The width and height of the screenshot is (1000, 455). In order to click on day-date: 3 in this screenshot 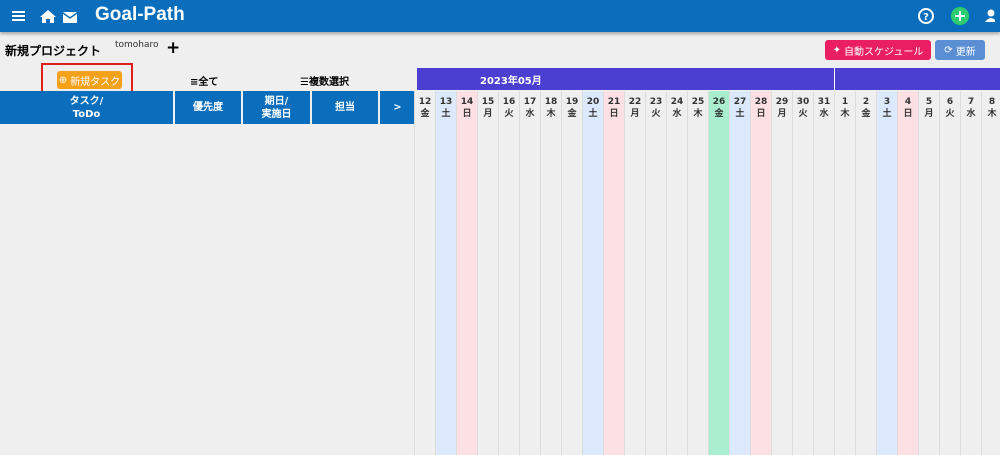, I will do `click(887, 102)`.